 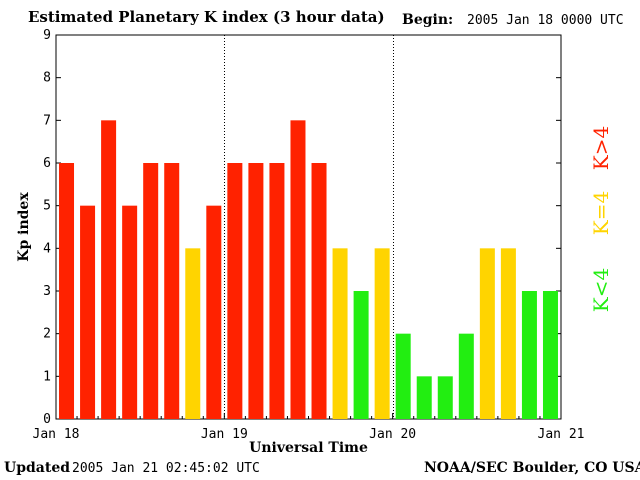 I want to click on x-tick-label: Jan 19, so click(x=224, y=434).